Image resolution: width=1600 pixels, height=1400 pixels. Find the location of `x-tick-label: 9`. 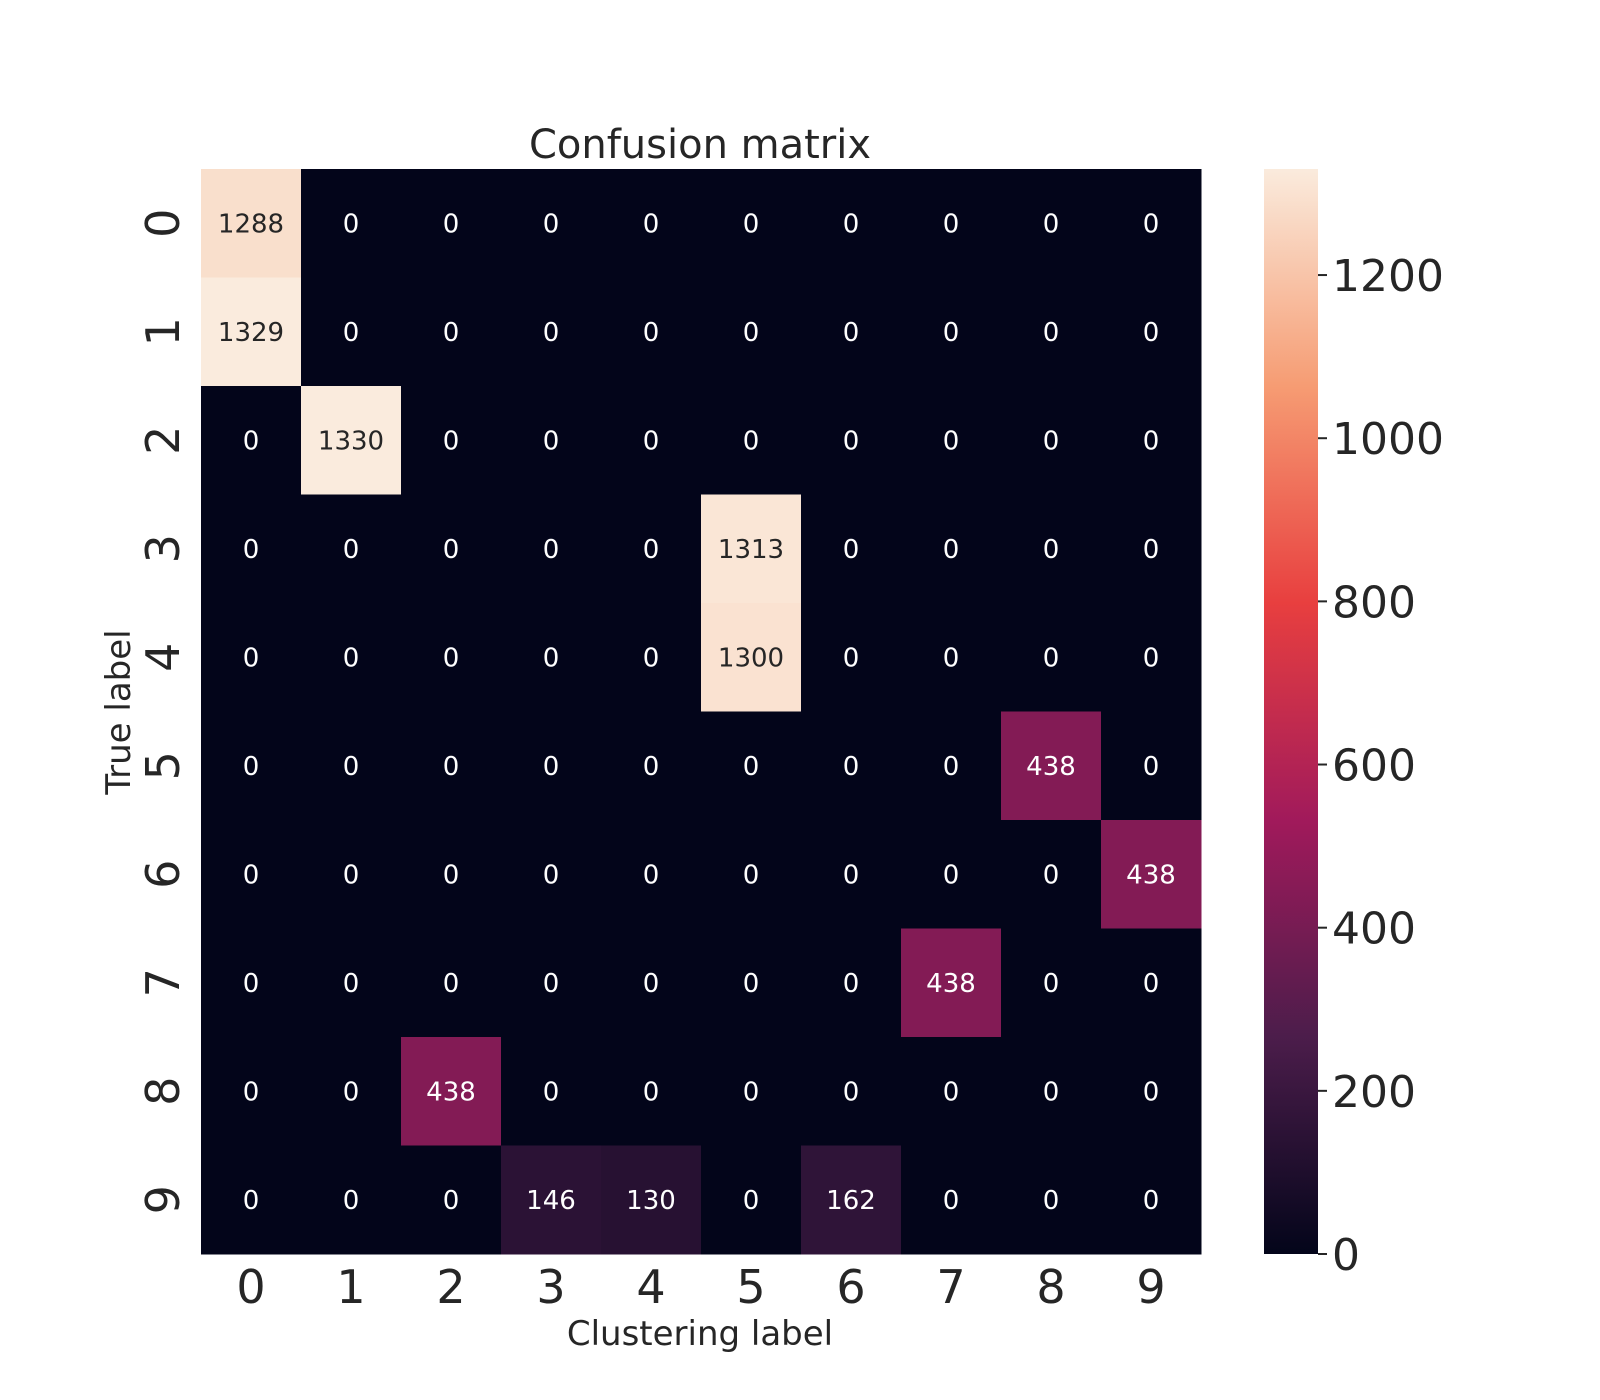

x-tick-label: 9 is located at coordinates (1150, 1287).